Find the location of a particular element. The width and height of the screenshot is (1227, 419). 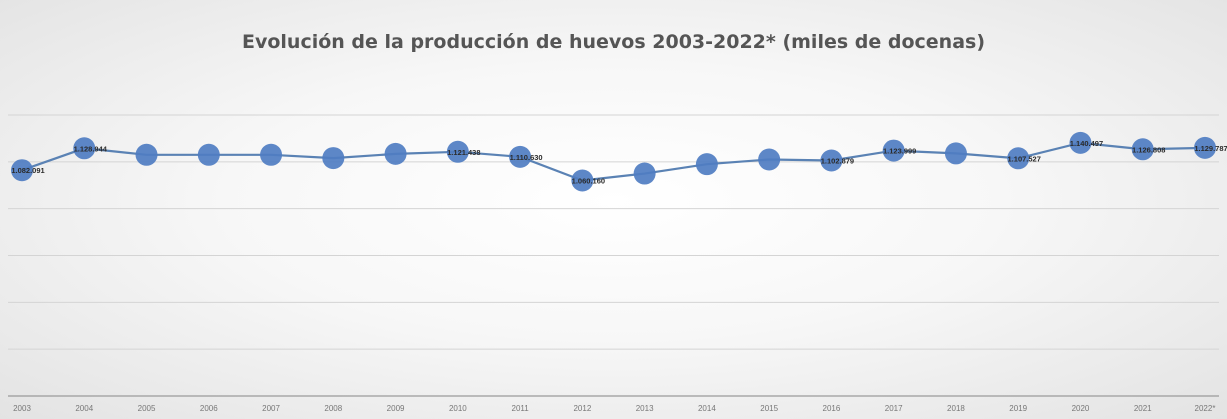

data-label: 1.107.527 is located at coordinates (1024, 158).